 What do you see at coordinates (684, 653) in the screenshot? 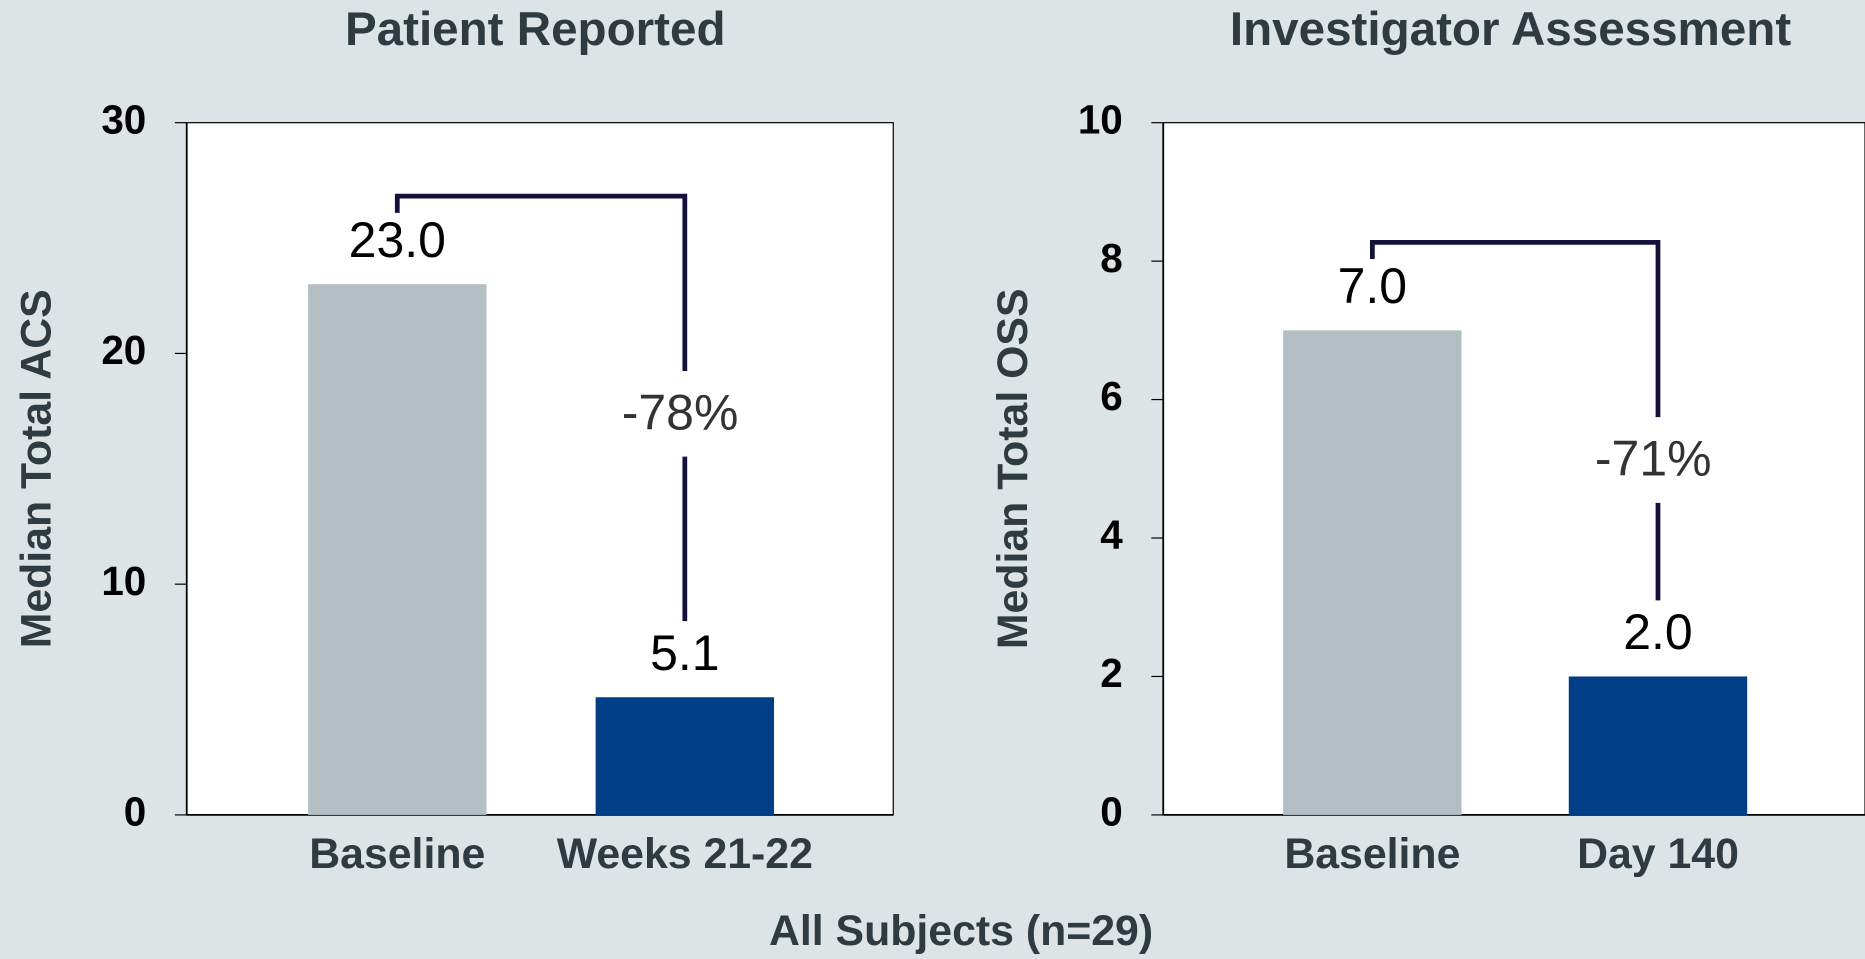
I see `value-label: 5.1` at bounding box center [684, 653].